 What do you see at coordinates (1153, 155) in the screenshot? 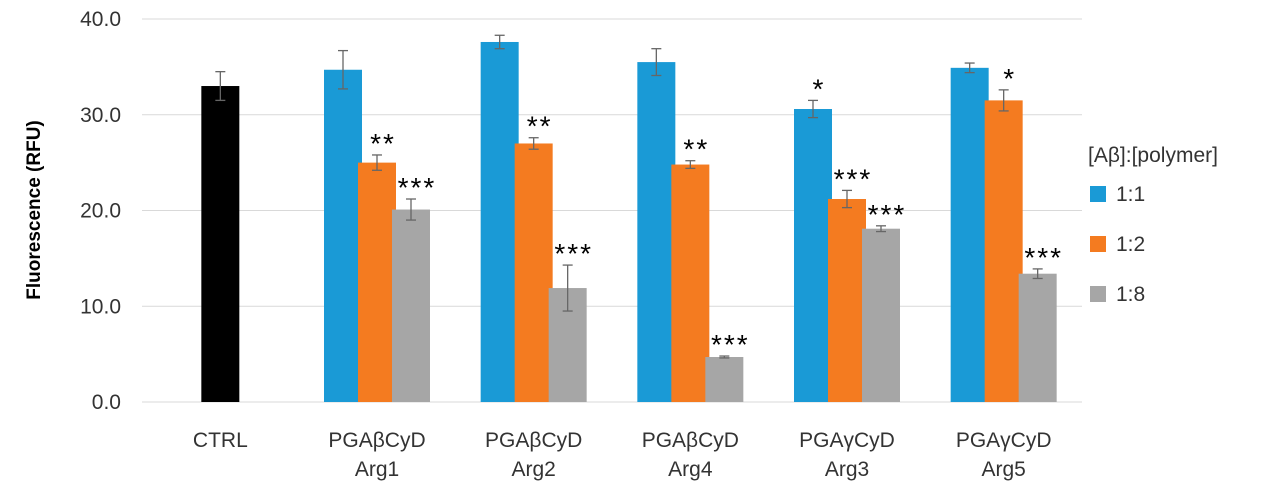
I see `legend-title: [Aβ]:[polymer]` at bounding box center [1153, 155].